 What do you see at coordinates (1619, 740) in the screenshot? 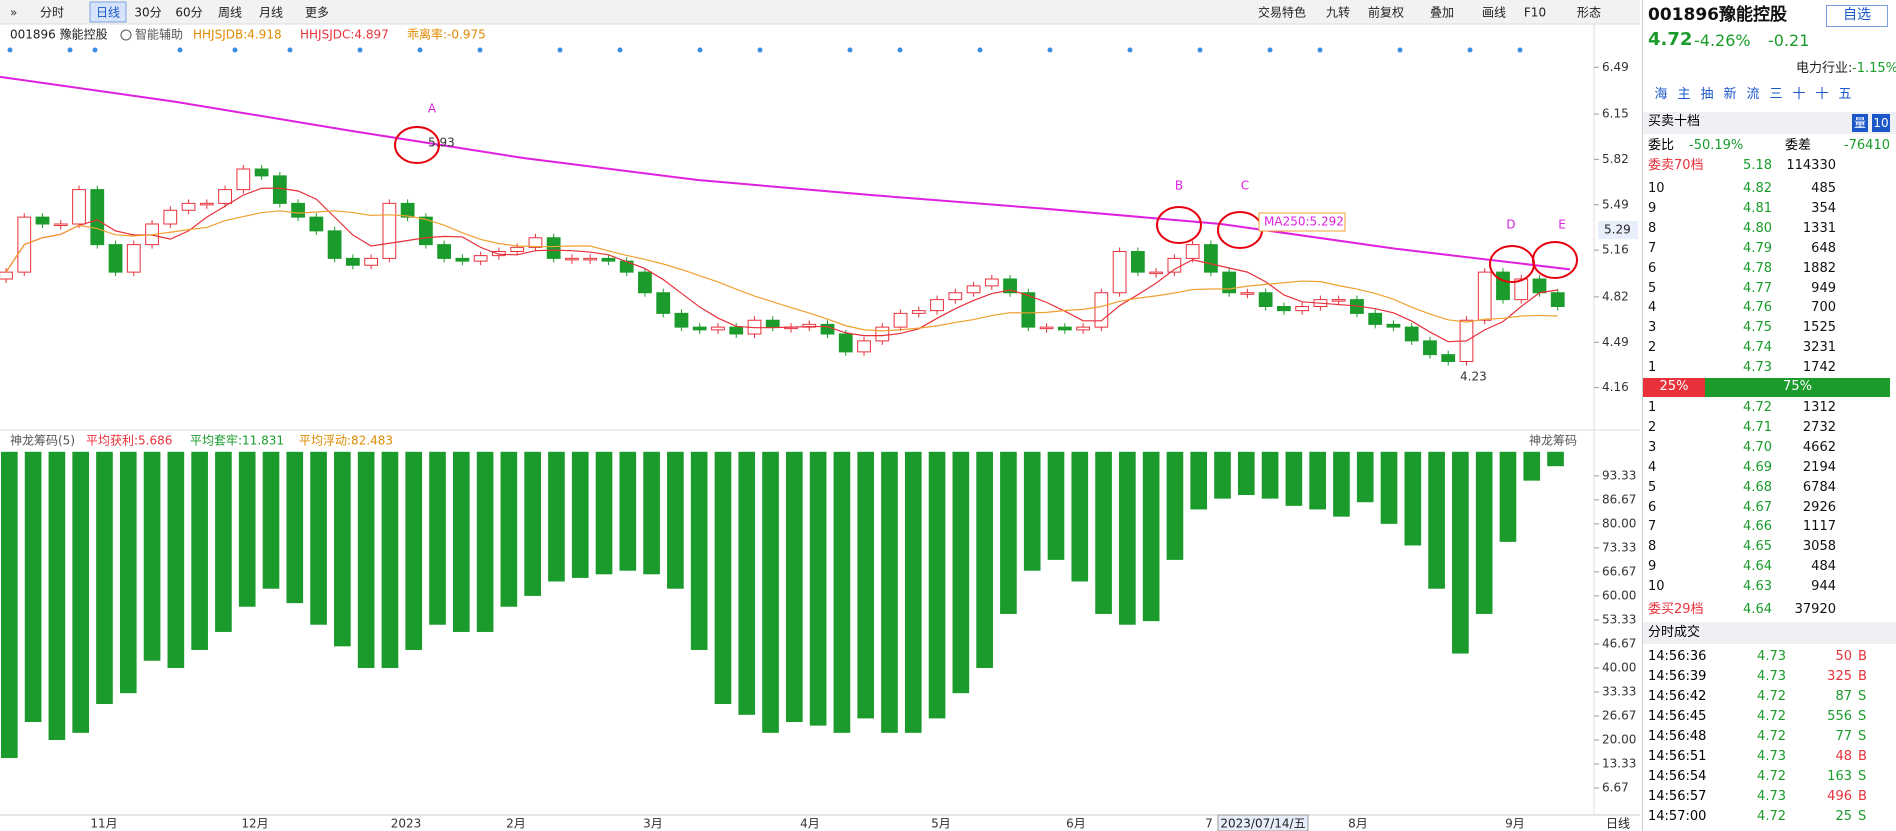
I see `y-tick-label: 20.00` at bounding box center [1619, 740].